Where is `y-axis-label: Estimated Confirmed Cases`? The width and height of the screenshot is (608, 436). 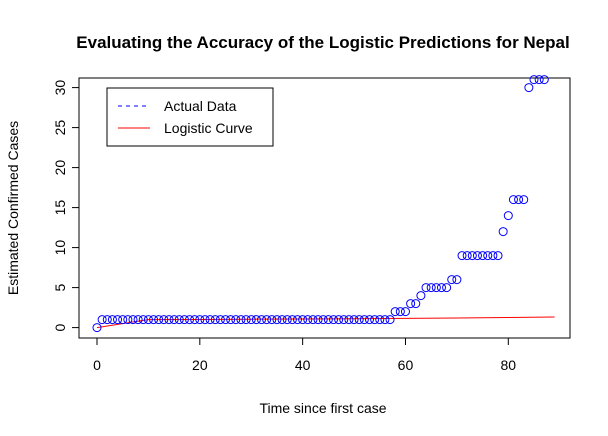
y-axis-label: Estimated Confirmed Cases is located at coordinates (13, 208).